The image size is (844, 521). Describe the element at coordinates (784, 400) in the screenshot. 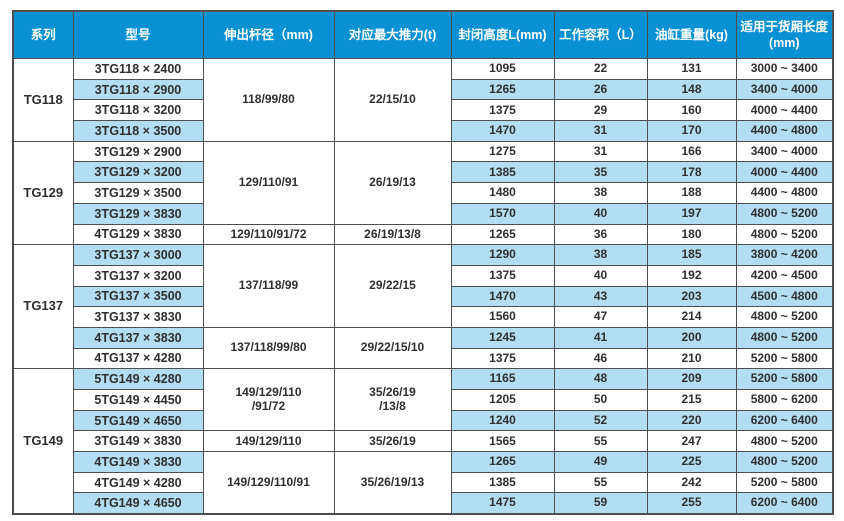

I see `range-cell: 5800 ~ 6200` at that location.